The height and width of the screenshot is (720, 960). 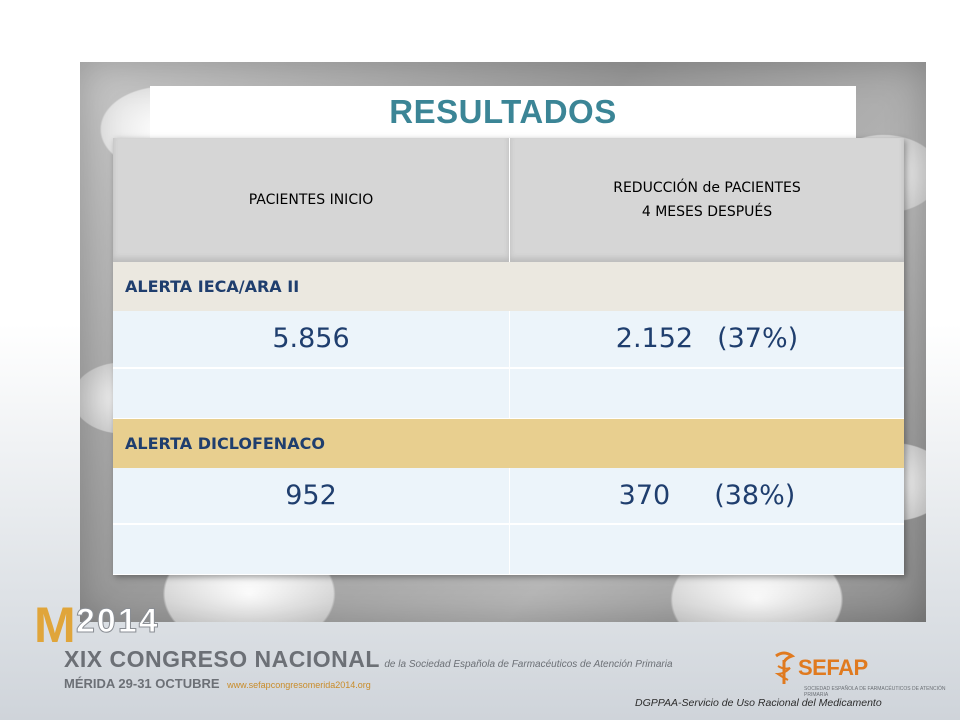 I want to click on value-row-ieca: 5.856 2.152 (37%), so click(x=508, y=340).